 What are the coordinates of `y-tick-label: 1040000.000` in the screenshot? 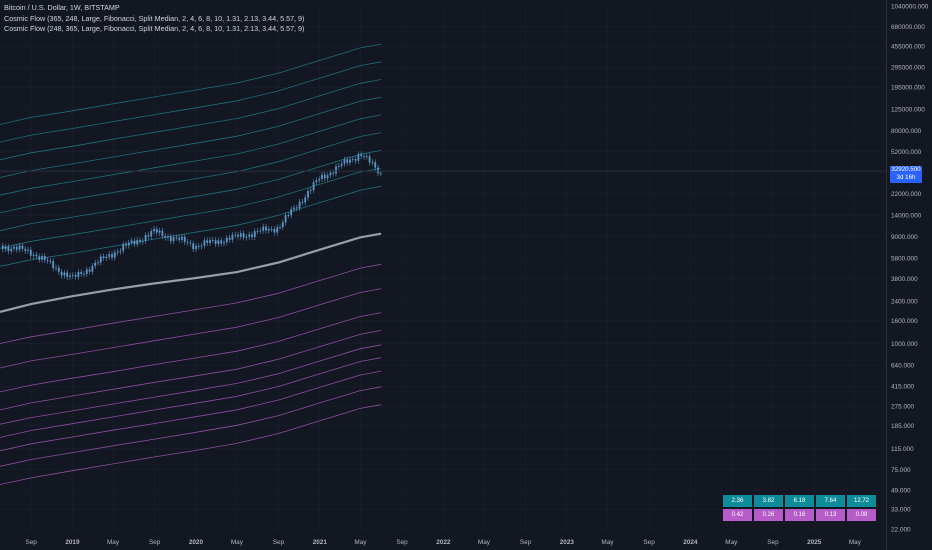 It's located at (910, 6).